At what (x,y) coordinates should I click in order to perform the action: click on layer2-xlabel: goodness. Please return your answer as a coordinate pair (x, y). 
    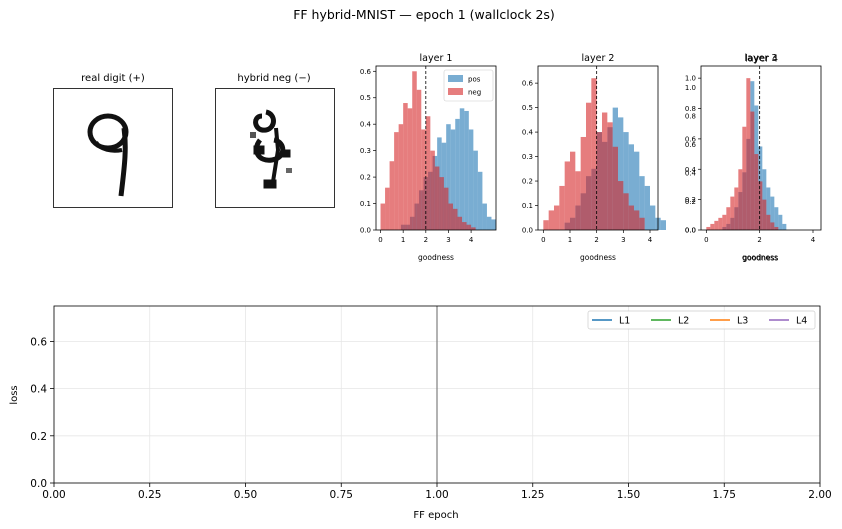
    Looking at the image, I should click on (598, 257).